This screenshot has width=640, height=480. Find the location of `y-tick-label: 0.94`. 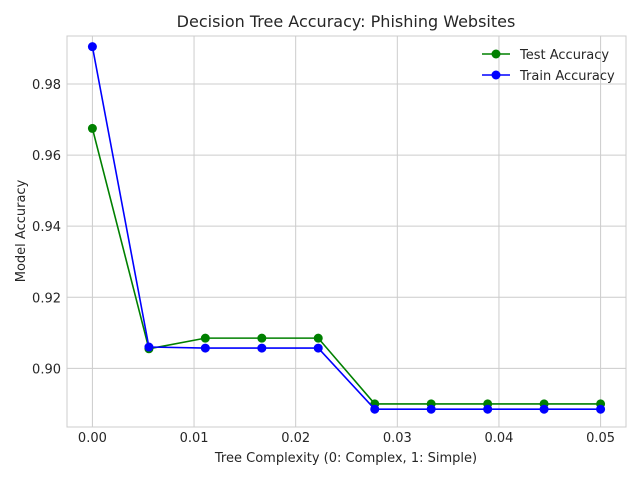

y-tick-label: 0.94 is located at coordinates (46, 227).